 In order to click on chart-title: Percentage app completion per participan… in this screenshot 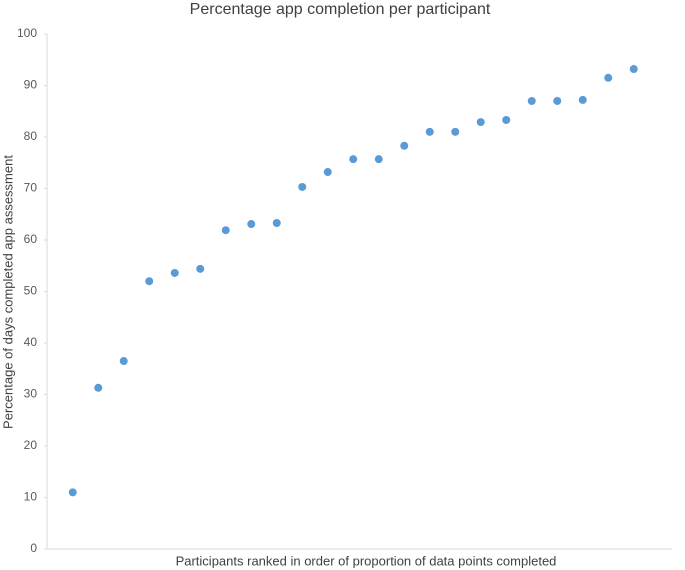, I will do `click(340, 9)`.